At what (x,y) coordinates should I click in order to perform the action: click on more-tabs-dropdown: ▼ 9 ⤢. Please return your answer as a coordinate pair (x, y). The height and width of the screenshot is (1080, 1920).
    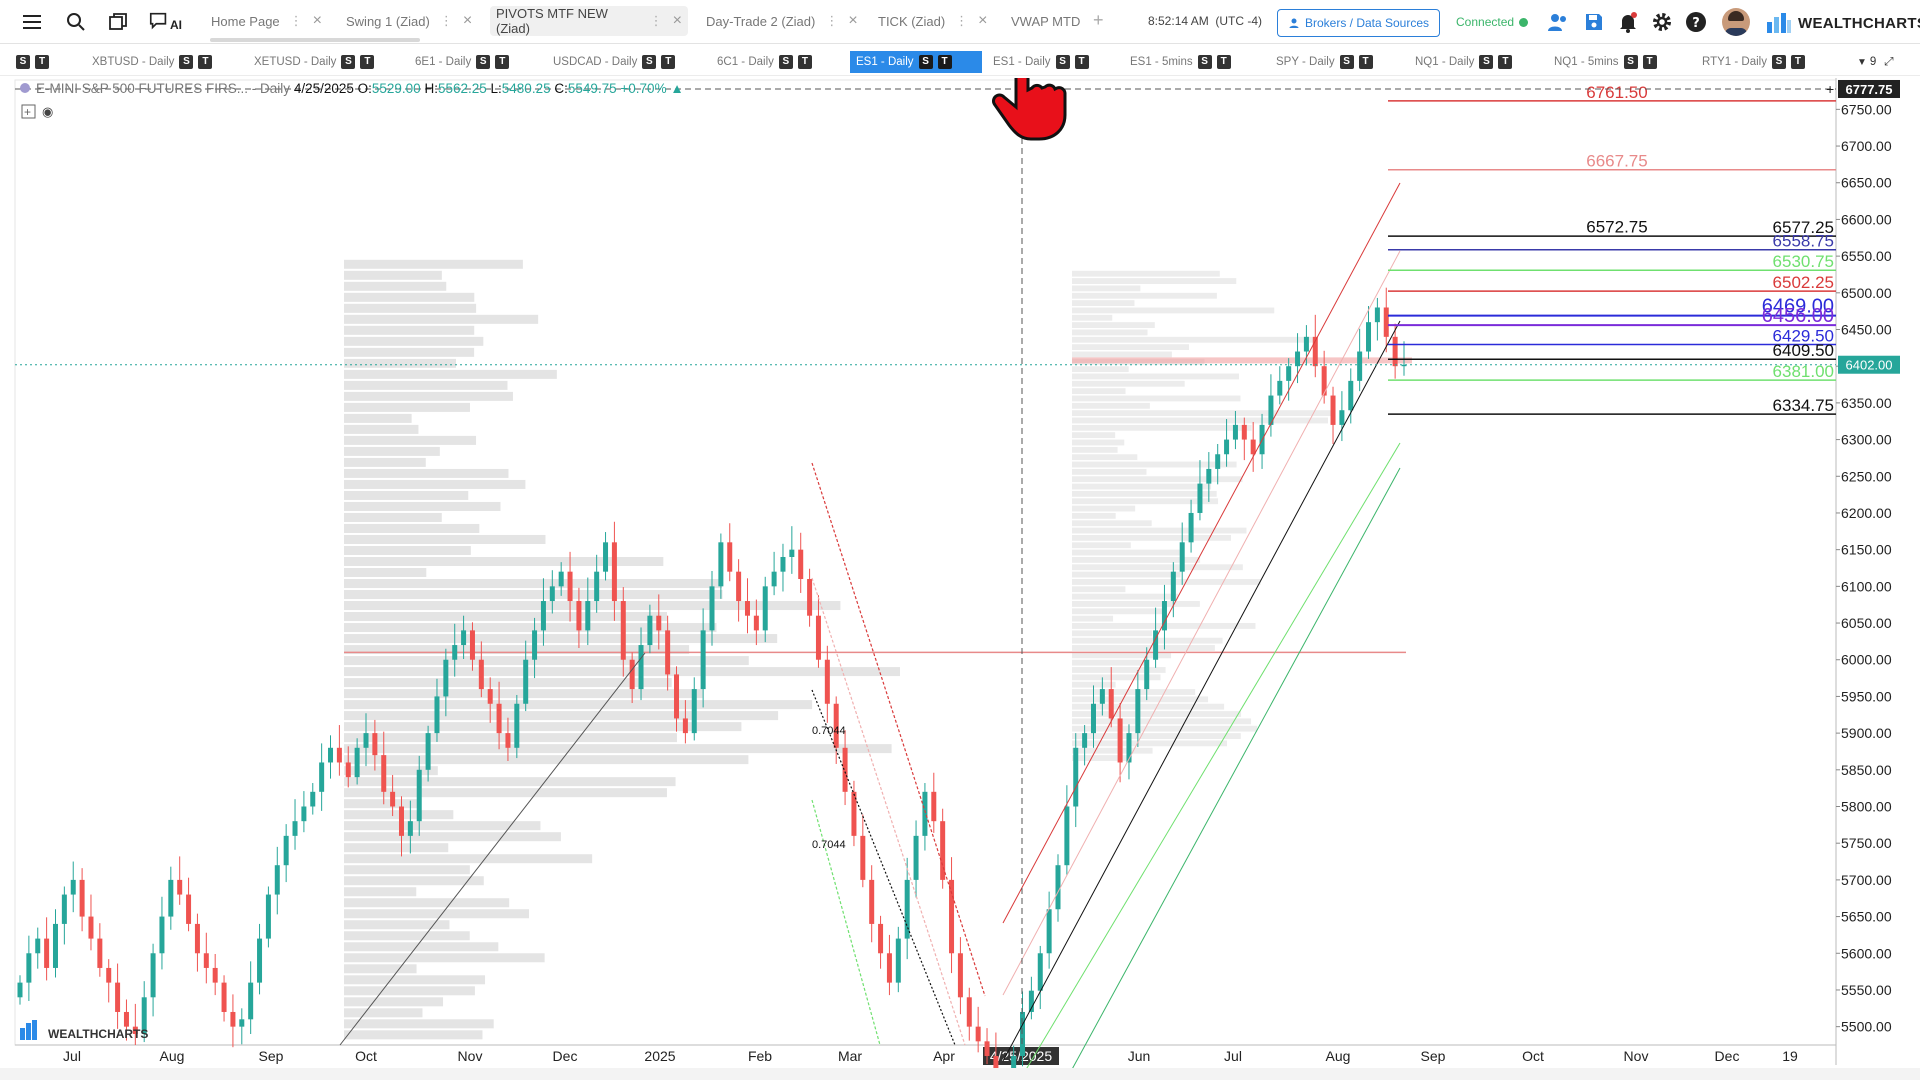
    Looking at the image, I should click on (1875, 62).